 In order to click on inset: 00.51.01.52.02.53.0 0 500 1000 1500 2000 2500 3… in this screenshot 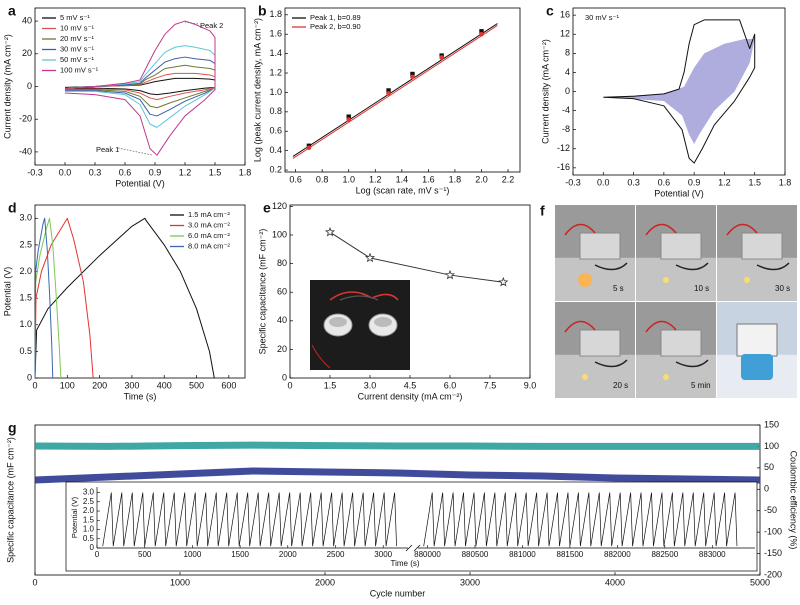, I will do `click(411, 526)`.